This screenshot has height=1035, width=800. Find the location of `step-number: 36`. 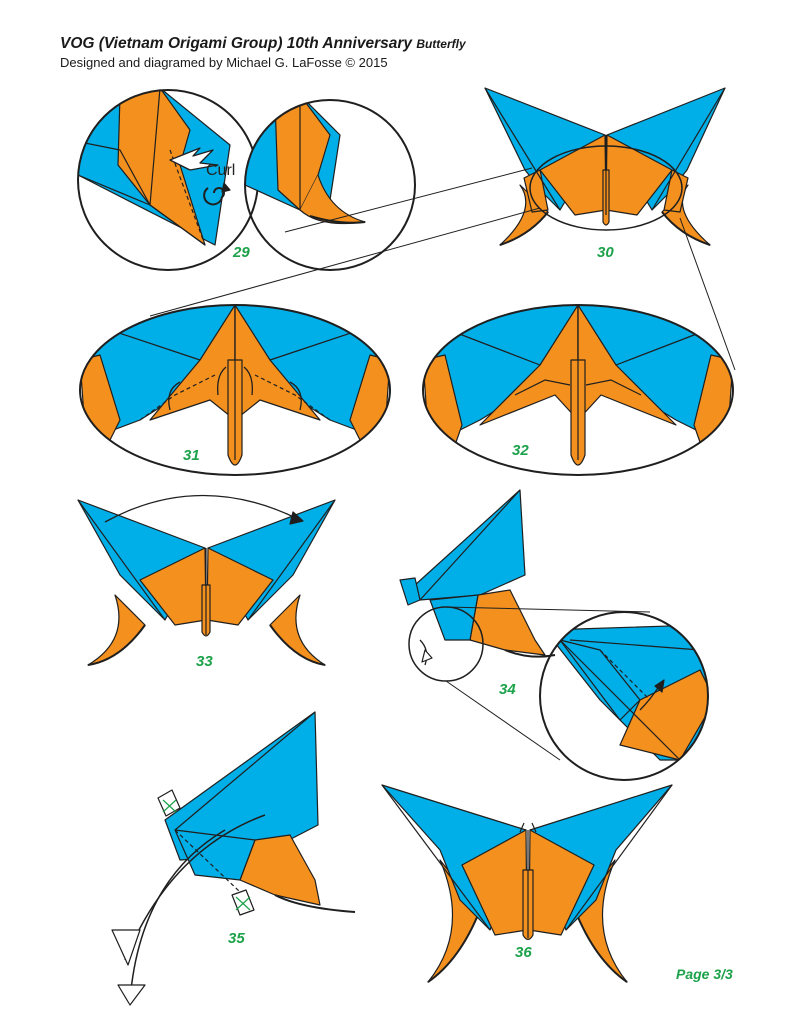

step-number: 36 is located at coordinates (523, 952).